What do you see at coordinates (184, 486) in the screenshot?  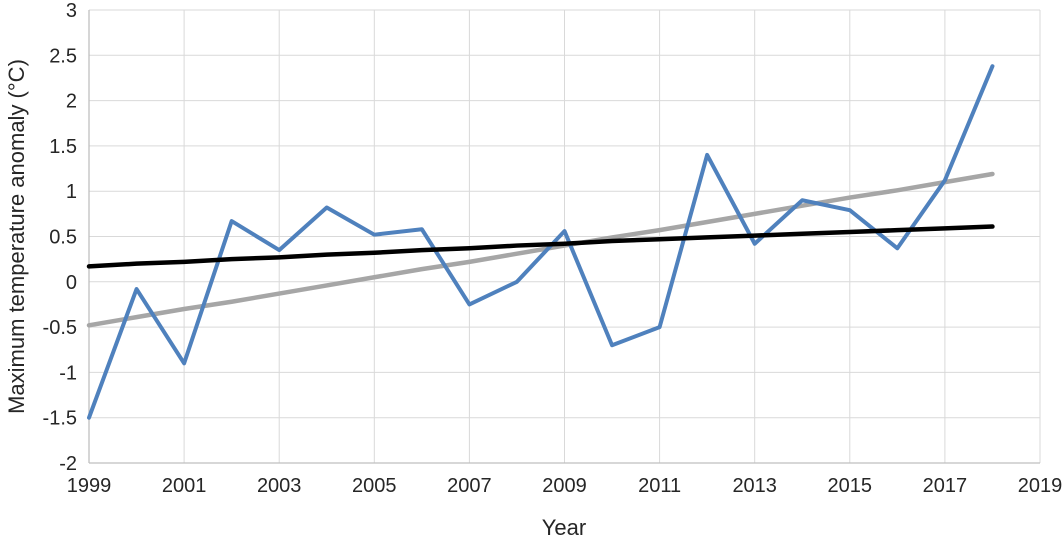 I see `x-tick-label: 2001` at bounding box center [184, 486].